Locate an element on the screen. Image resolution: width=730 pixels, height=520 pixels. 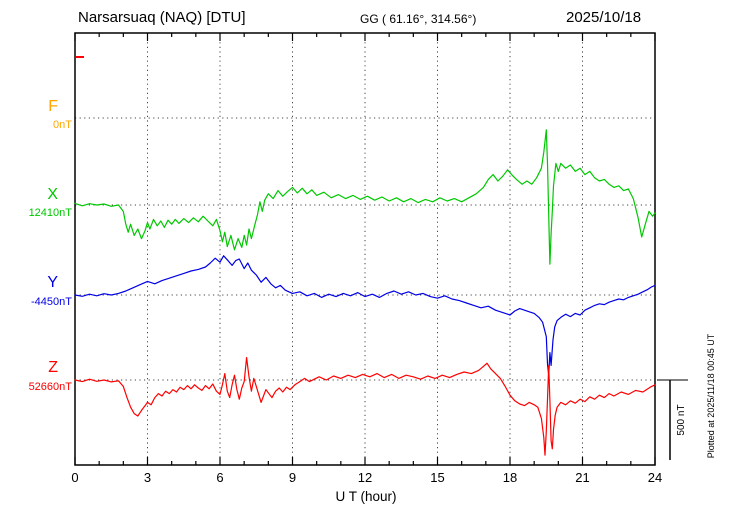
station-title: Narsarsuaq (NAQ) [DTU] is located at coordinates (162, 17).